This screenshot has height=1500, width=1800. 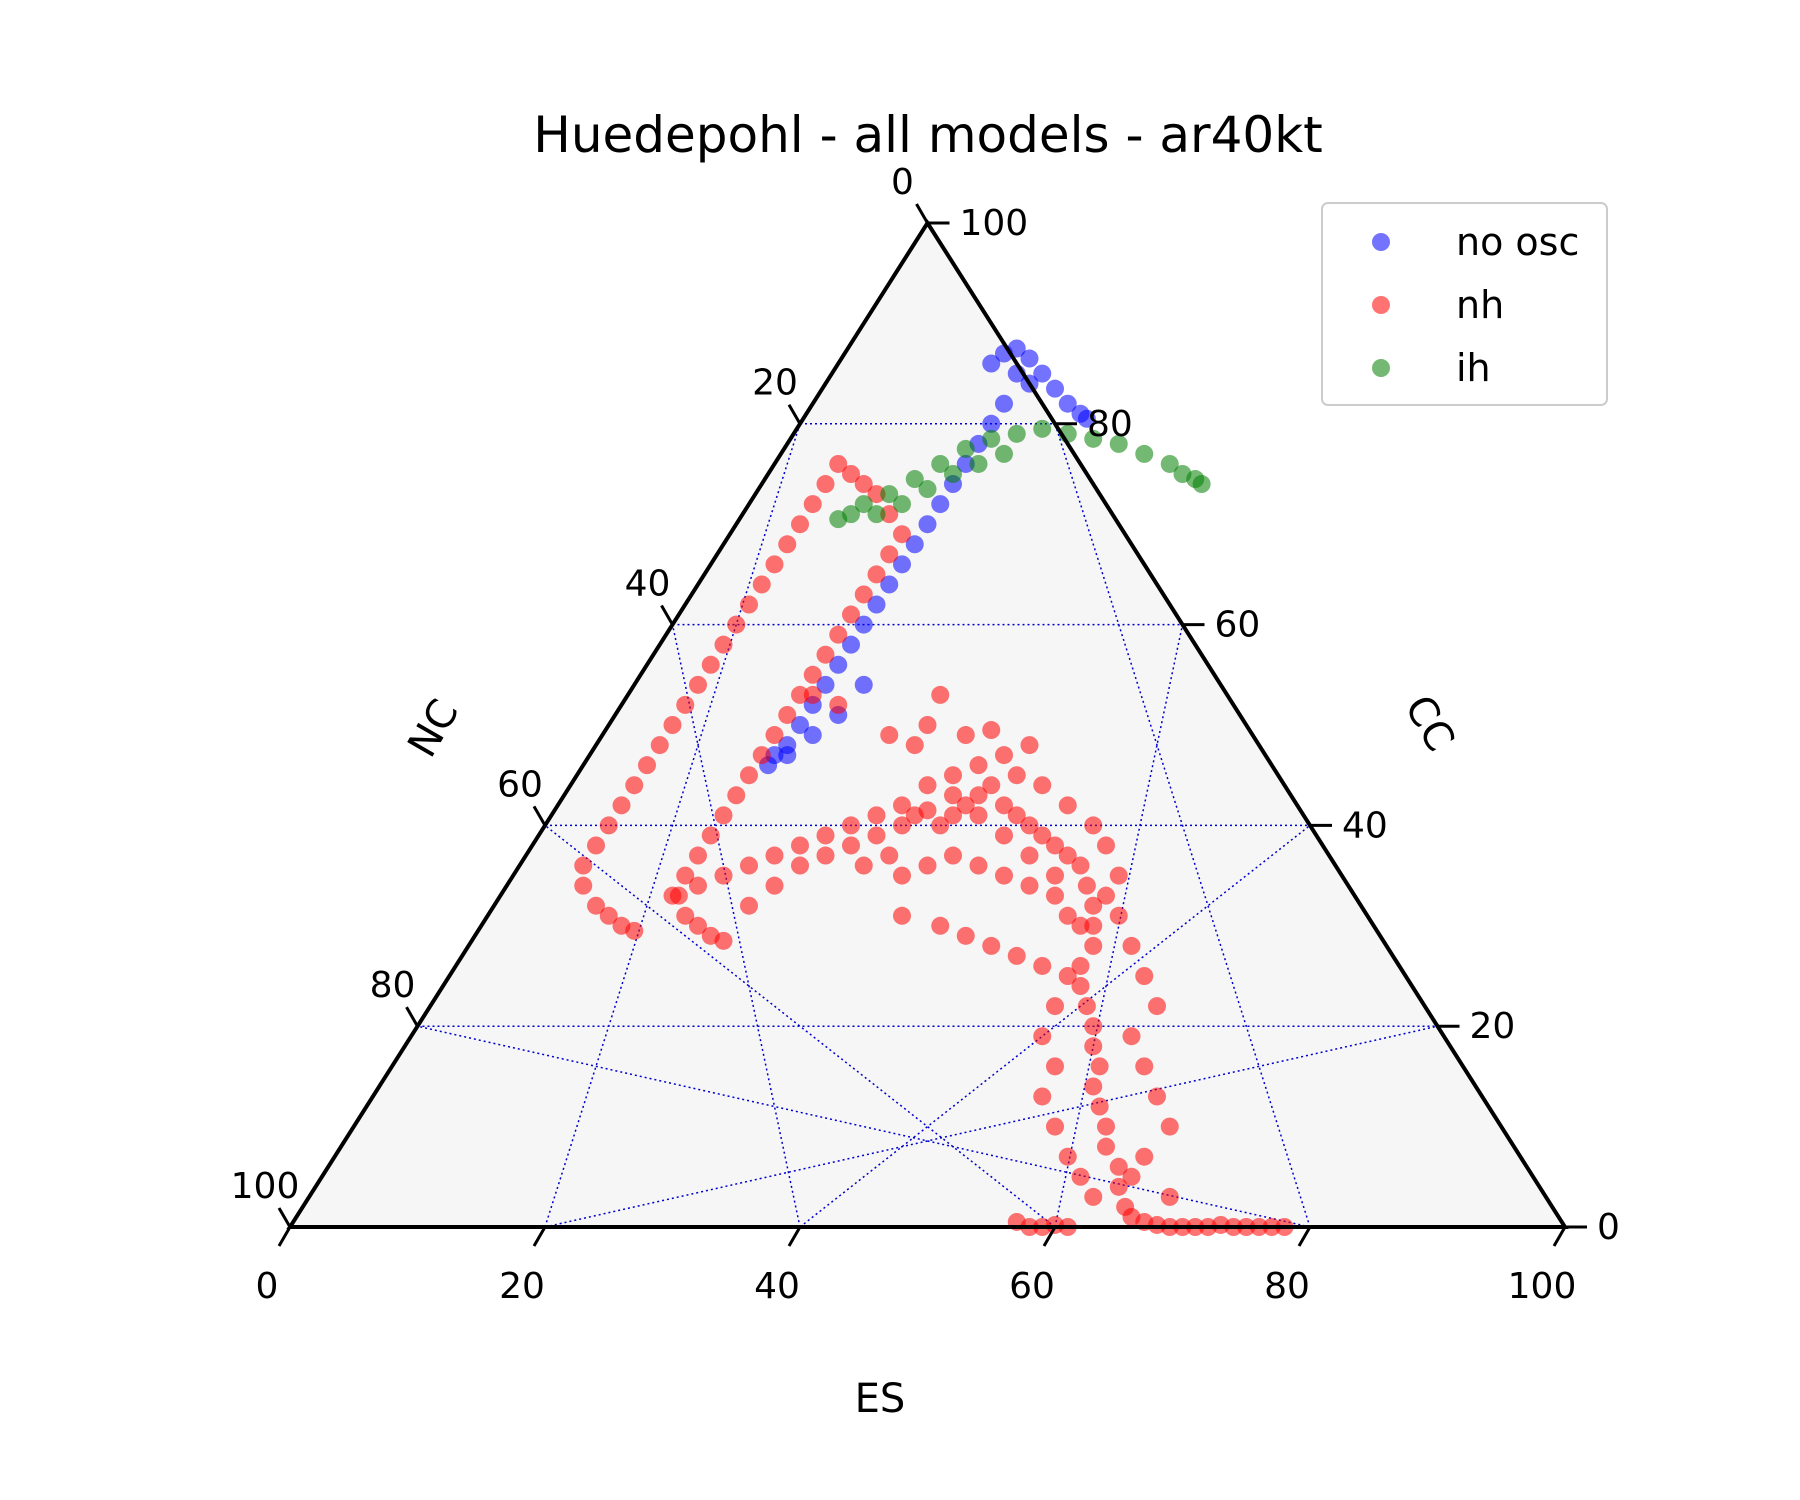 What do you see at coordinates (1429, 723) in the screenshot?
I see `right-axis-label: CC` at bounding box center [1429, 723].